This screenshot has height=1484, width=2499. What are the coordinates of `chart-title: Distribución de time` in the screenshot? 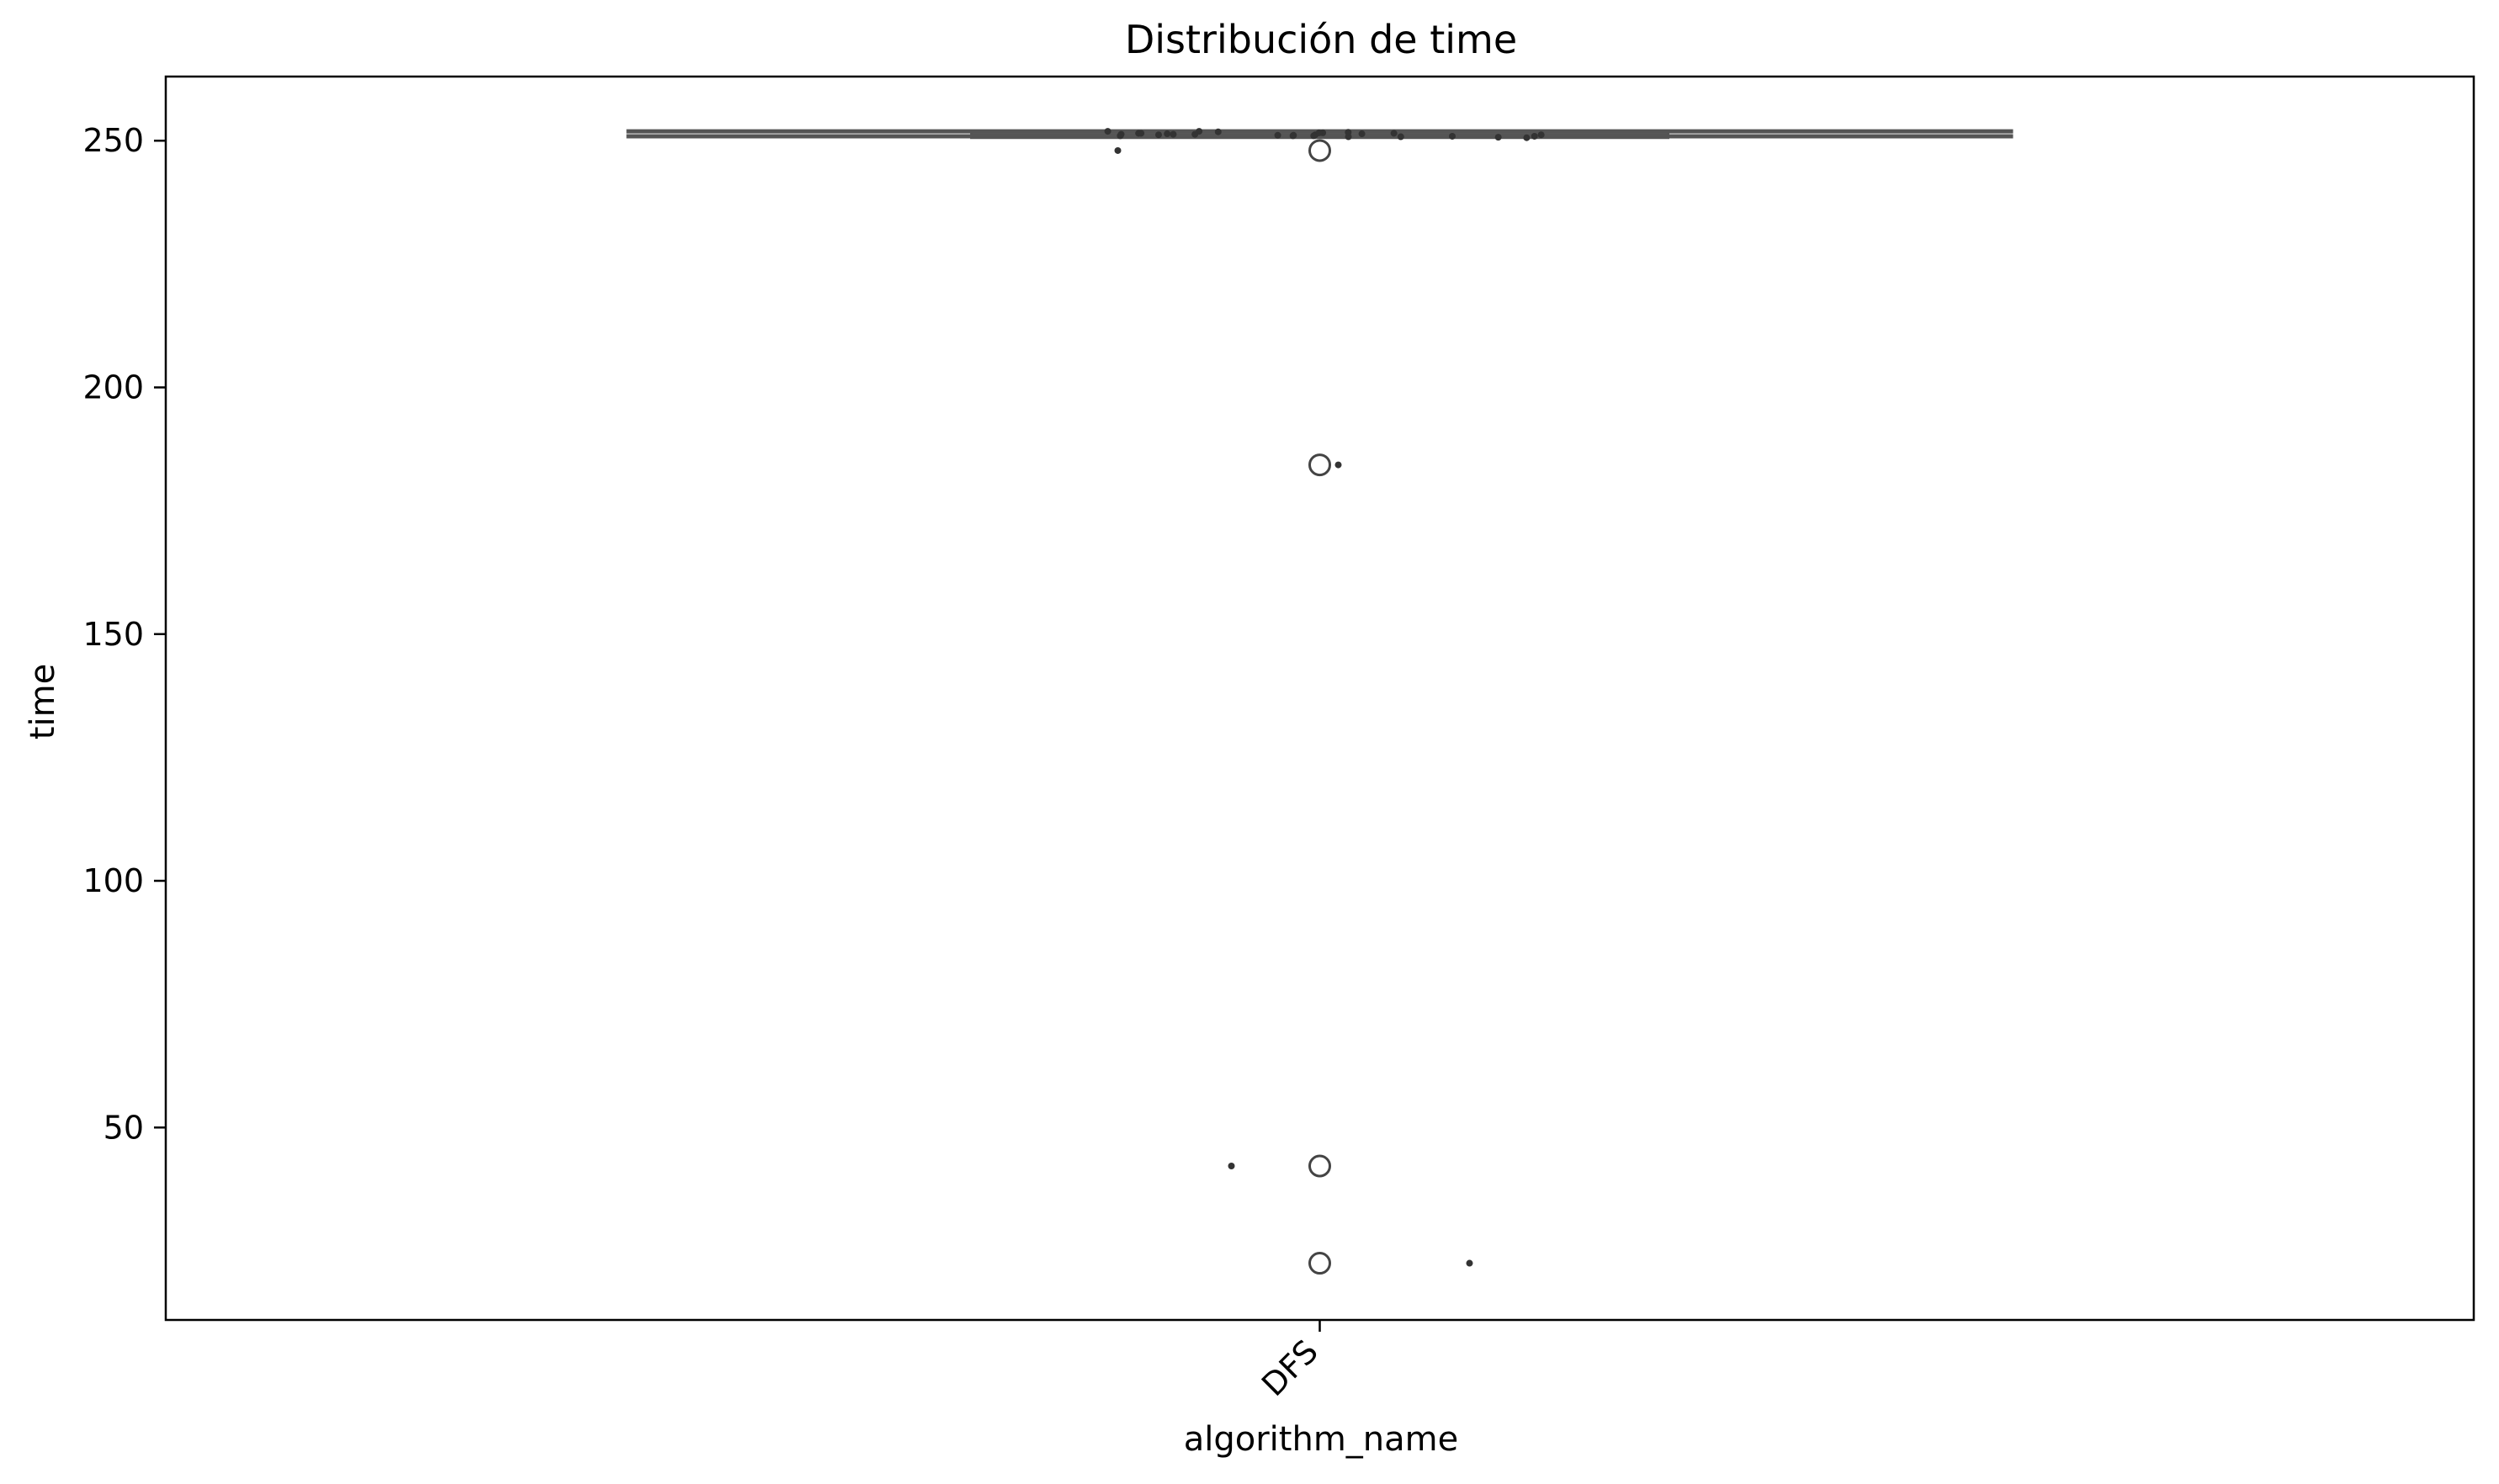 It's located at (1321, 39).